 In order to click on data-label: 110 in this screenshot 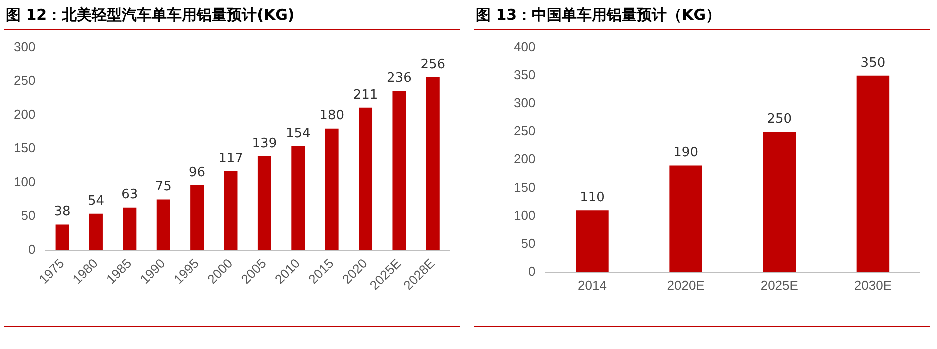, I will do `click(592, 198)`.